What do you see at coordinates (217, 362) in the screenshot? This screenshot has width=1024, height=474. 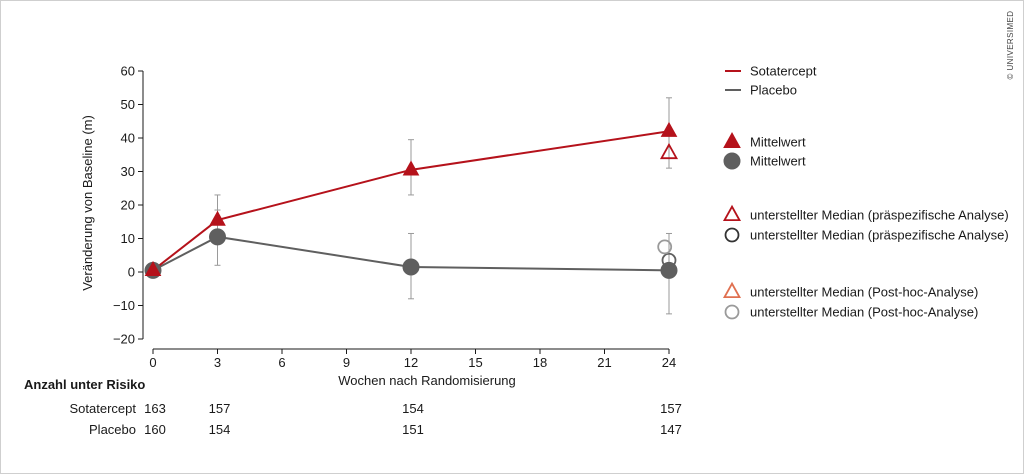 I see `x-tick-label: 3` at bounding box center [217, 362].